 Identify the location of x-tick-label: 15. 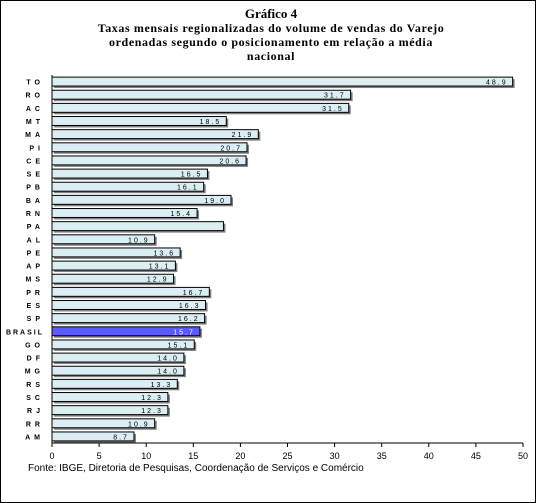
(193, 456).